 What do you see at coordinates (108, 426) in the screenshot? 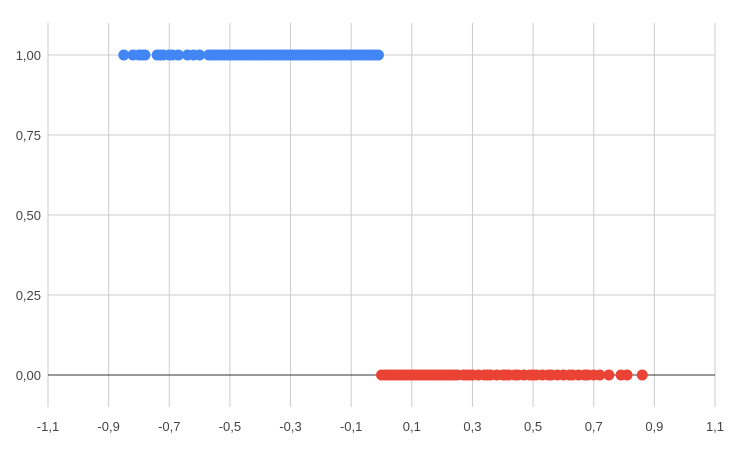
I see `x-tick-label: -0,9` at bounding box center [108, 426].